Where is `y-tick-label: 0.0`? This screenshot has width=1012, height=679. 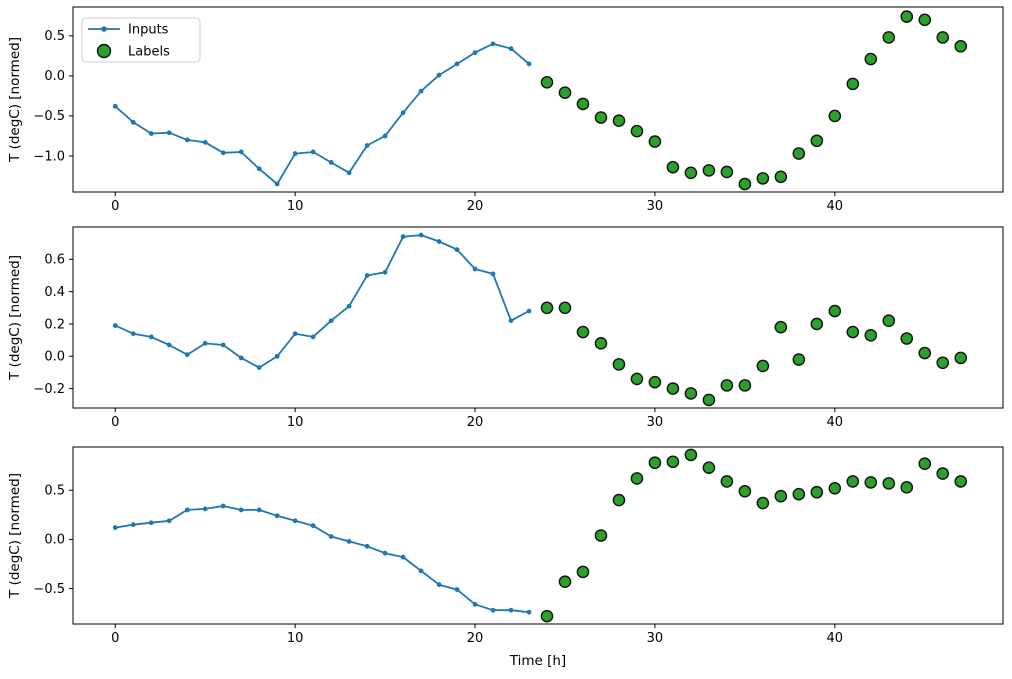
y-tick-label: 0.0 is located at coordinates (54, 540).